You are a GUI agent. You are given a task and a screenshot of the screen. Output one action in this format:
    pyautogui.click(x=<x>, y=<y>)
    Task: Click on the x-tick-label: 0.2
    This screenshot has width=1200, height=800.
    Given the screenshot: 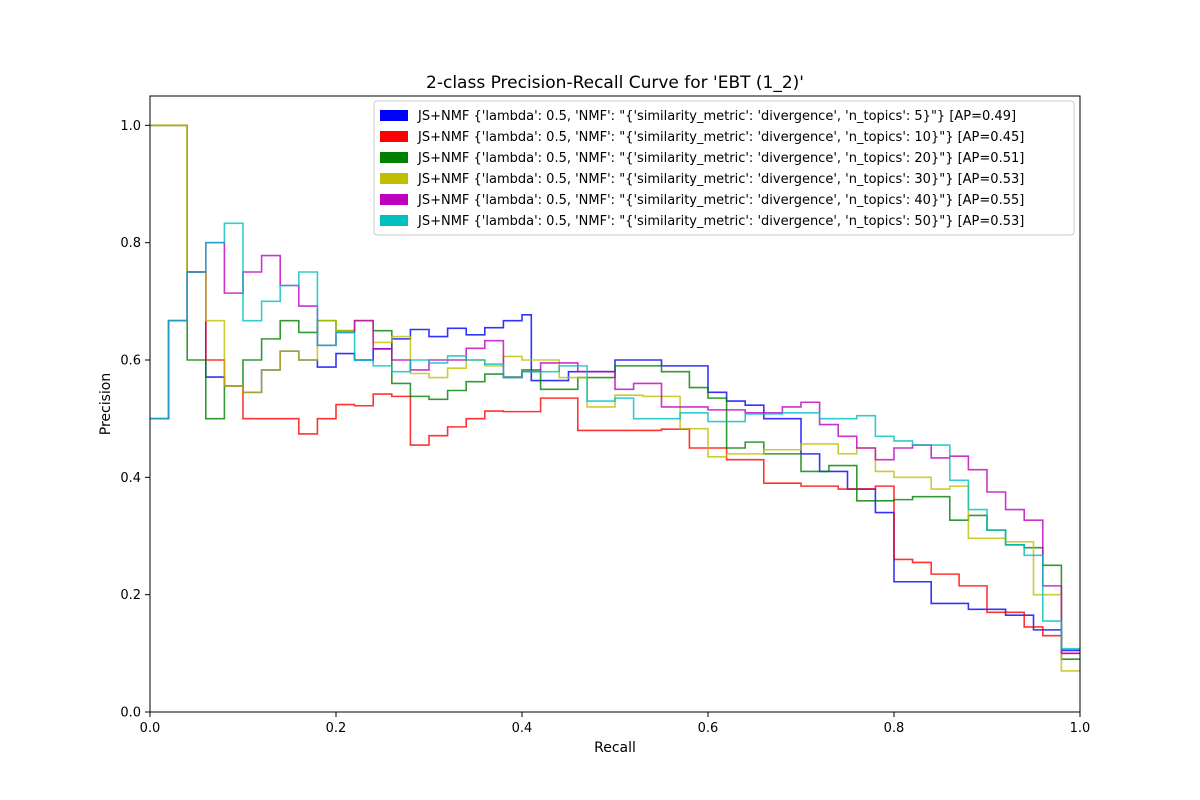 What is the action you would take?
    pyautogui.click(x=336, y=728)
    